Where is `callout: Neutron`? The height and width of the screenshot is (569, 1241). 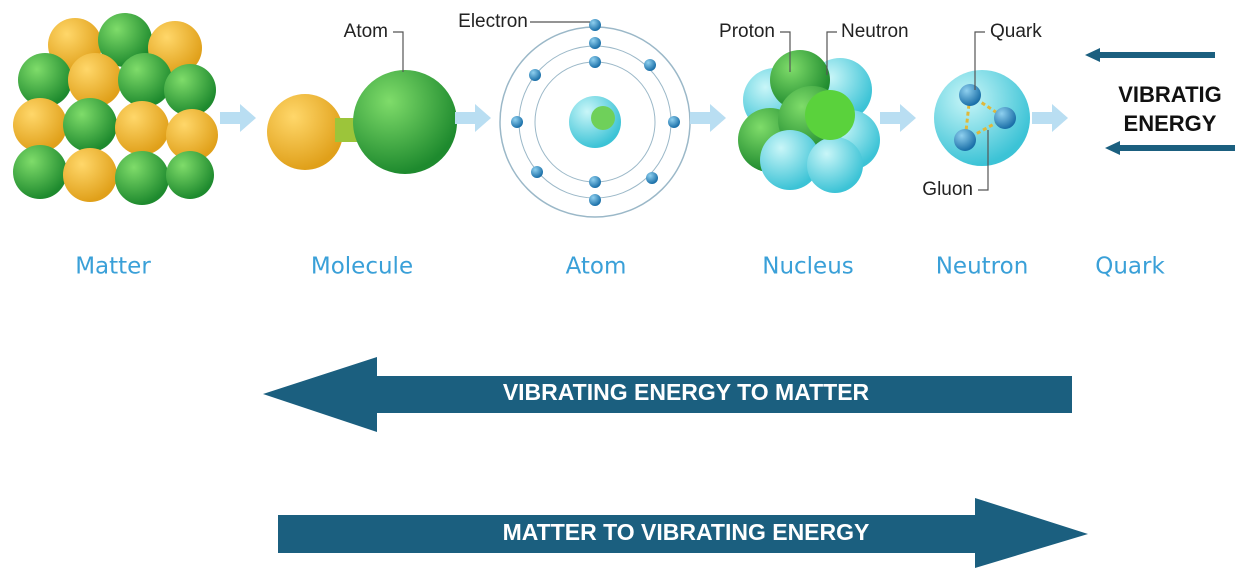
callout: Neutron is located at coordinates (875, 31).